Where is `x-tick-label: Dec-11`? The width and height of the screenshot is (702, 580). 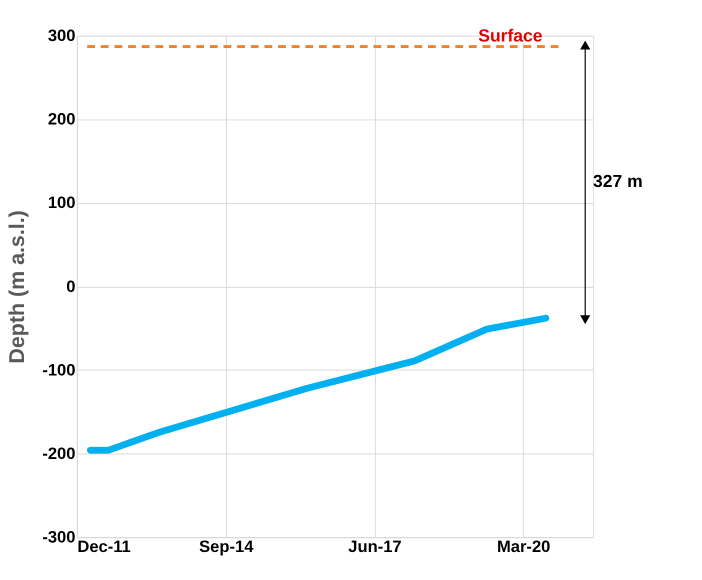
x-tick-label: Dec-11 is located at coordinates (104, 546).